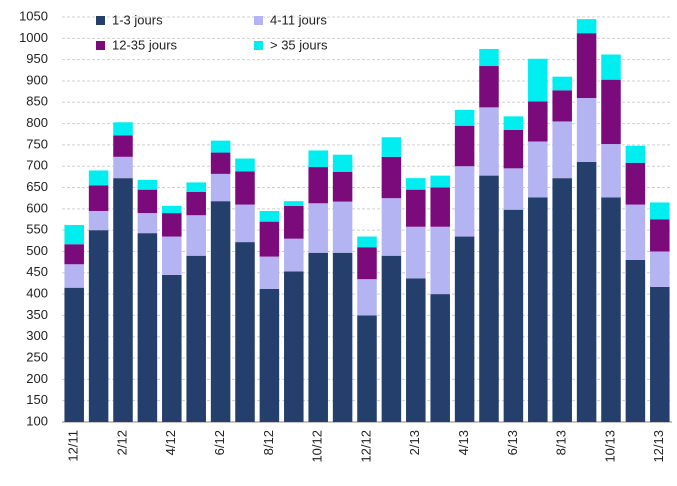 Image resolution: width=677 pixels, height=486 pixels. I want to click on y-tick-label: 550, so click(37, 229).